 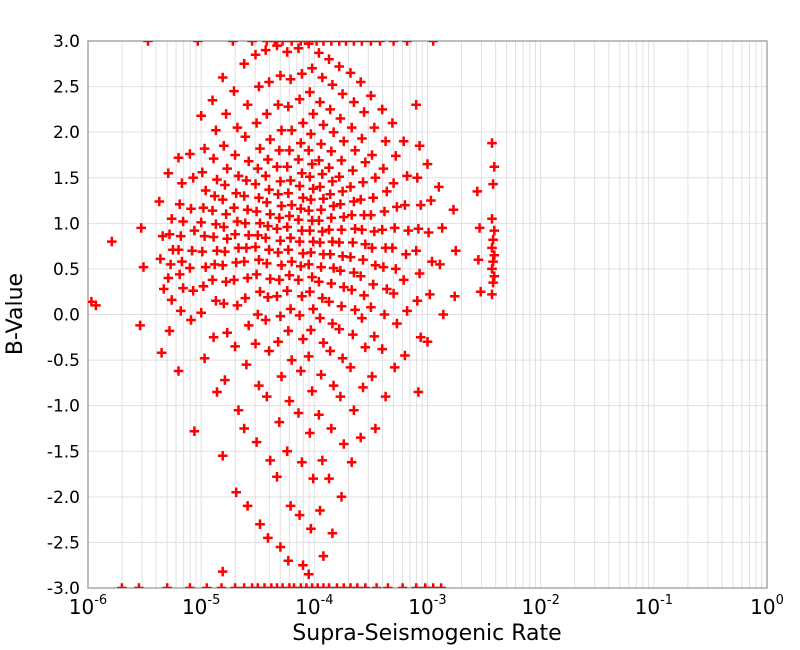 I want to click on x-tick-labels: 10-6 10-5 10-4 10-3 10-2 10-1 100, so click(x=426, y=606).